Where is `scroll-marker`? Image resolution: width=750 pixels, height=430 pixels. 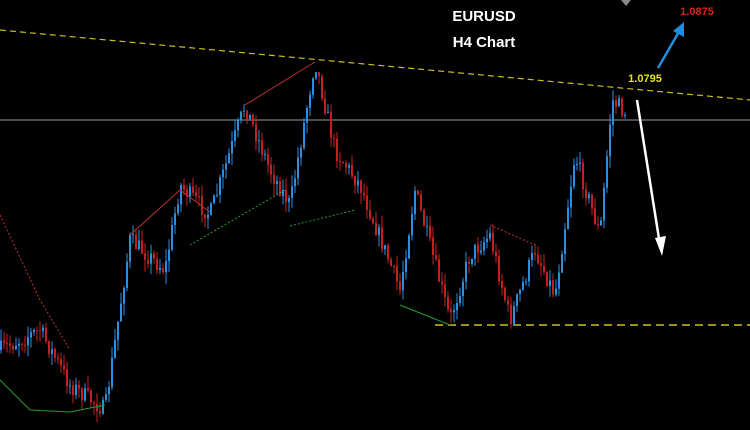 scroll-marker is located at coordinates (626, 3).